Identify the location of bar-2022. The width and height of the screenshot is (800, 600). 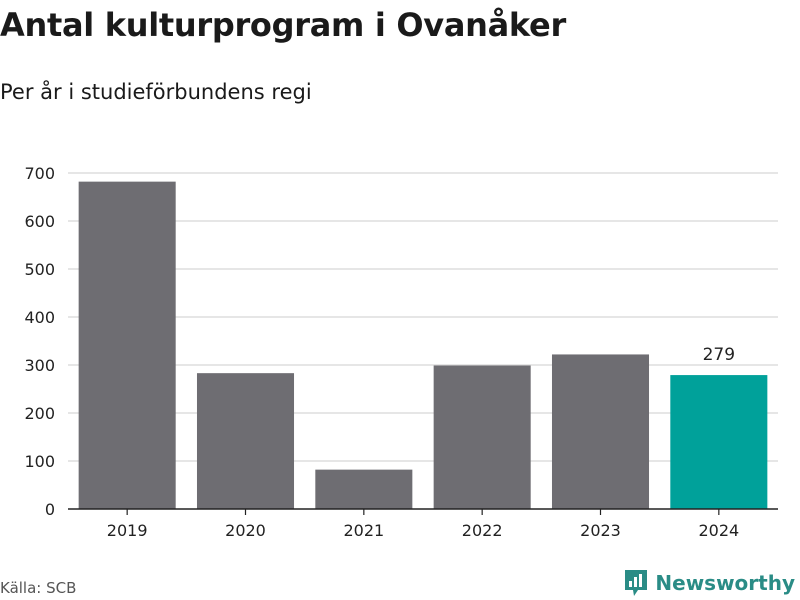
(482, 437).